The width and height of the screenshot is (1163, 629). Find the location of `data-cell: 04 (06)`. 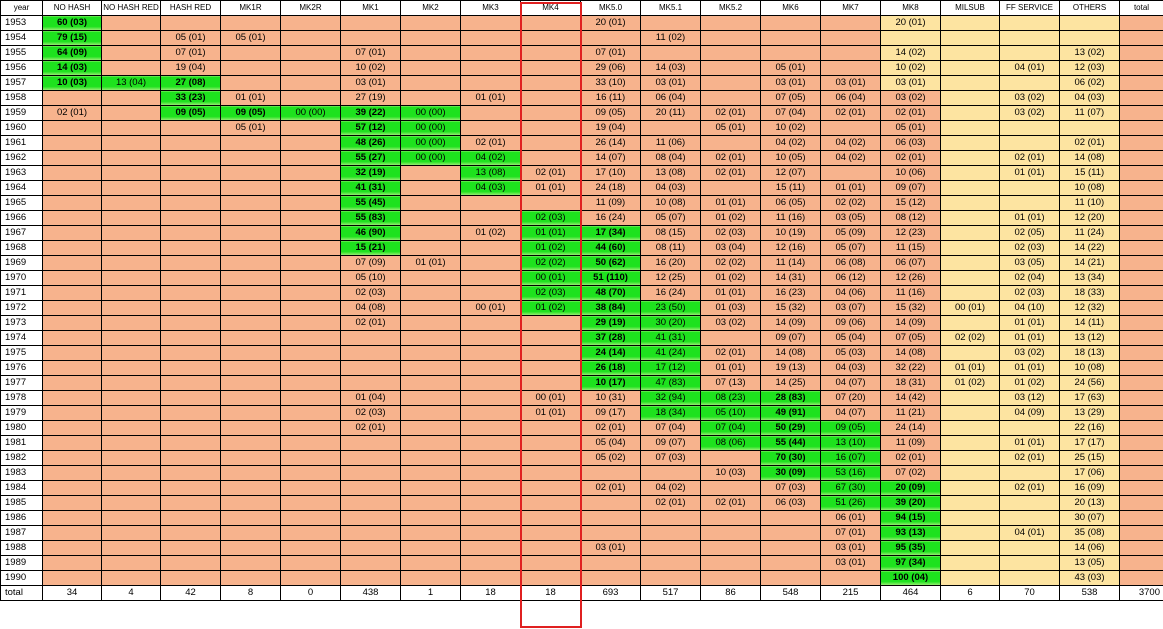

data-cell: 04 (06) is located at coordinates (850, 293).